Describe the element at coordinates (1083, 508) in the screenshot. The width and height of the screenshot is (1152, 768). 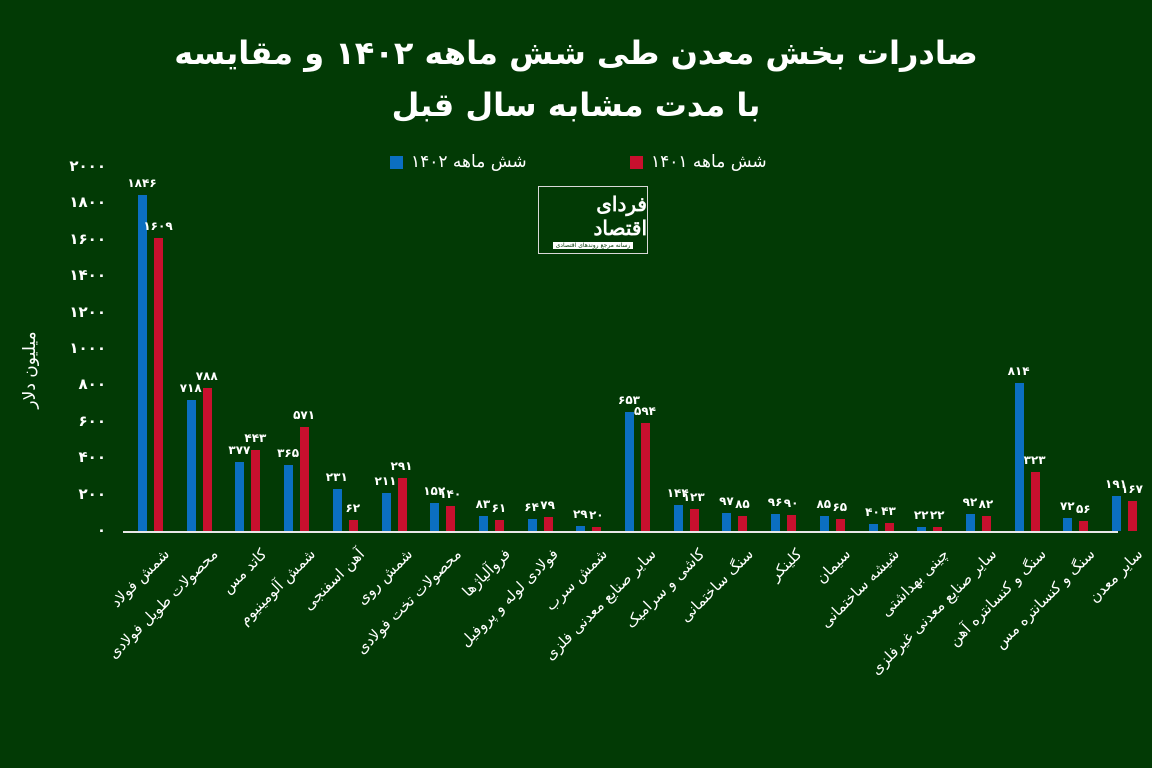
I see `bar-value-label: ۵۶` at that location.